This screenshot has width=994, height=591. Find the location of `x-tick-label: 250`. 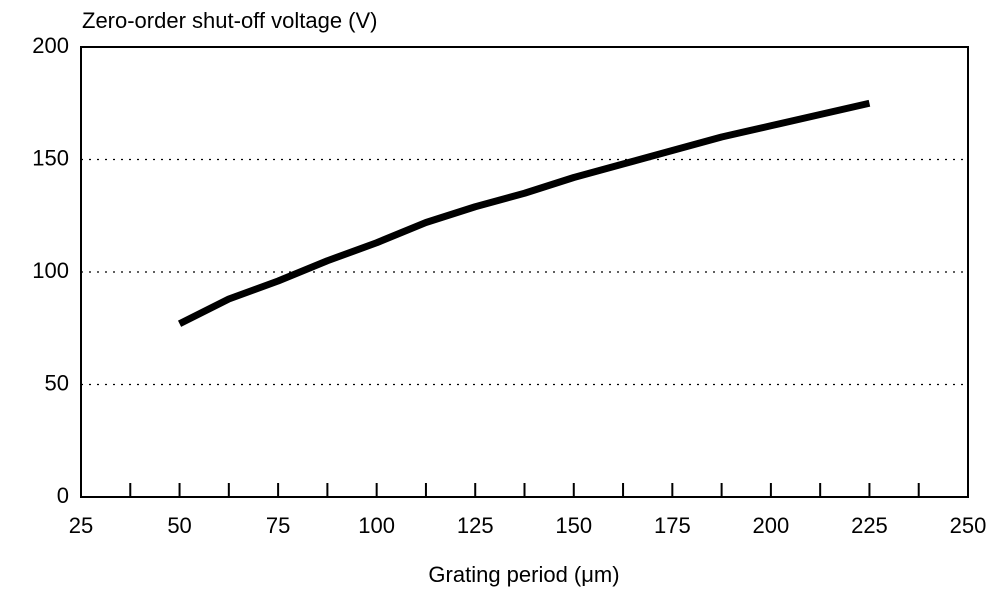

x-tick-label: 250 is located at coordinates (968, 525).